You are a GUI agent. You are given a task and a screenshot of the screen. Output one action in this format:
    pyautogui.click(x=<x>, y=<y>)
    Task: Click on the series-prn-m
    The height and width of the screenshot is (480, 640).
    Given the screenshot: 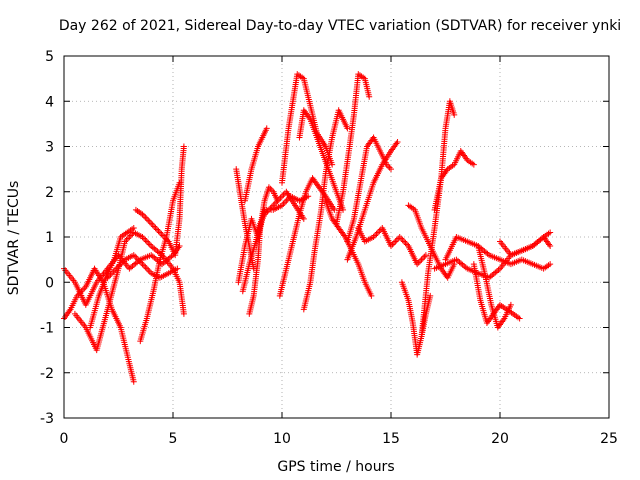 What is the action you would take?
    pyautogui.click(x=307, y=128)
    